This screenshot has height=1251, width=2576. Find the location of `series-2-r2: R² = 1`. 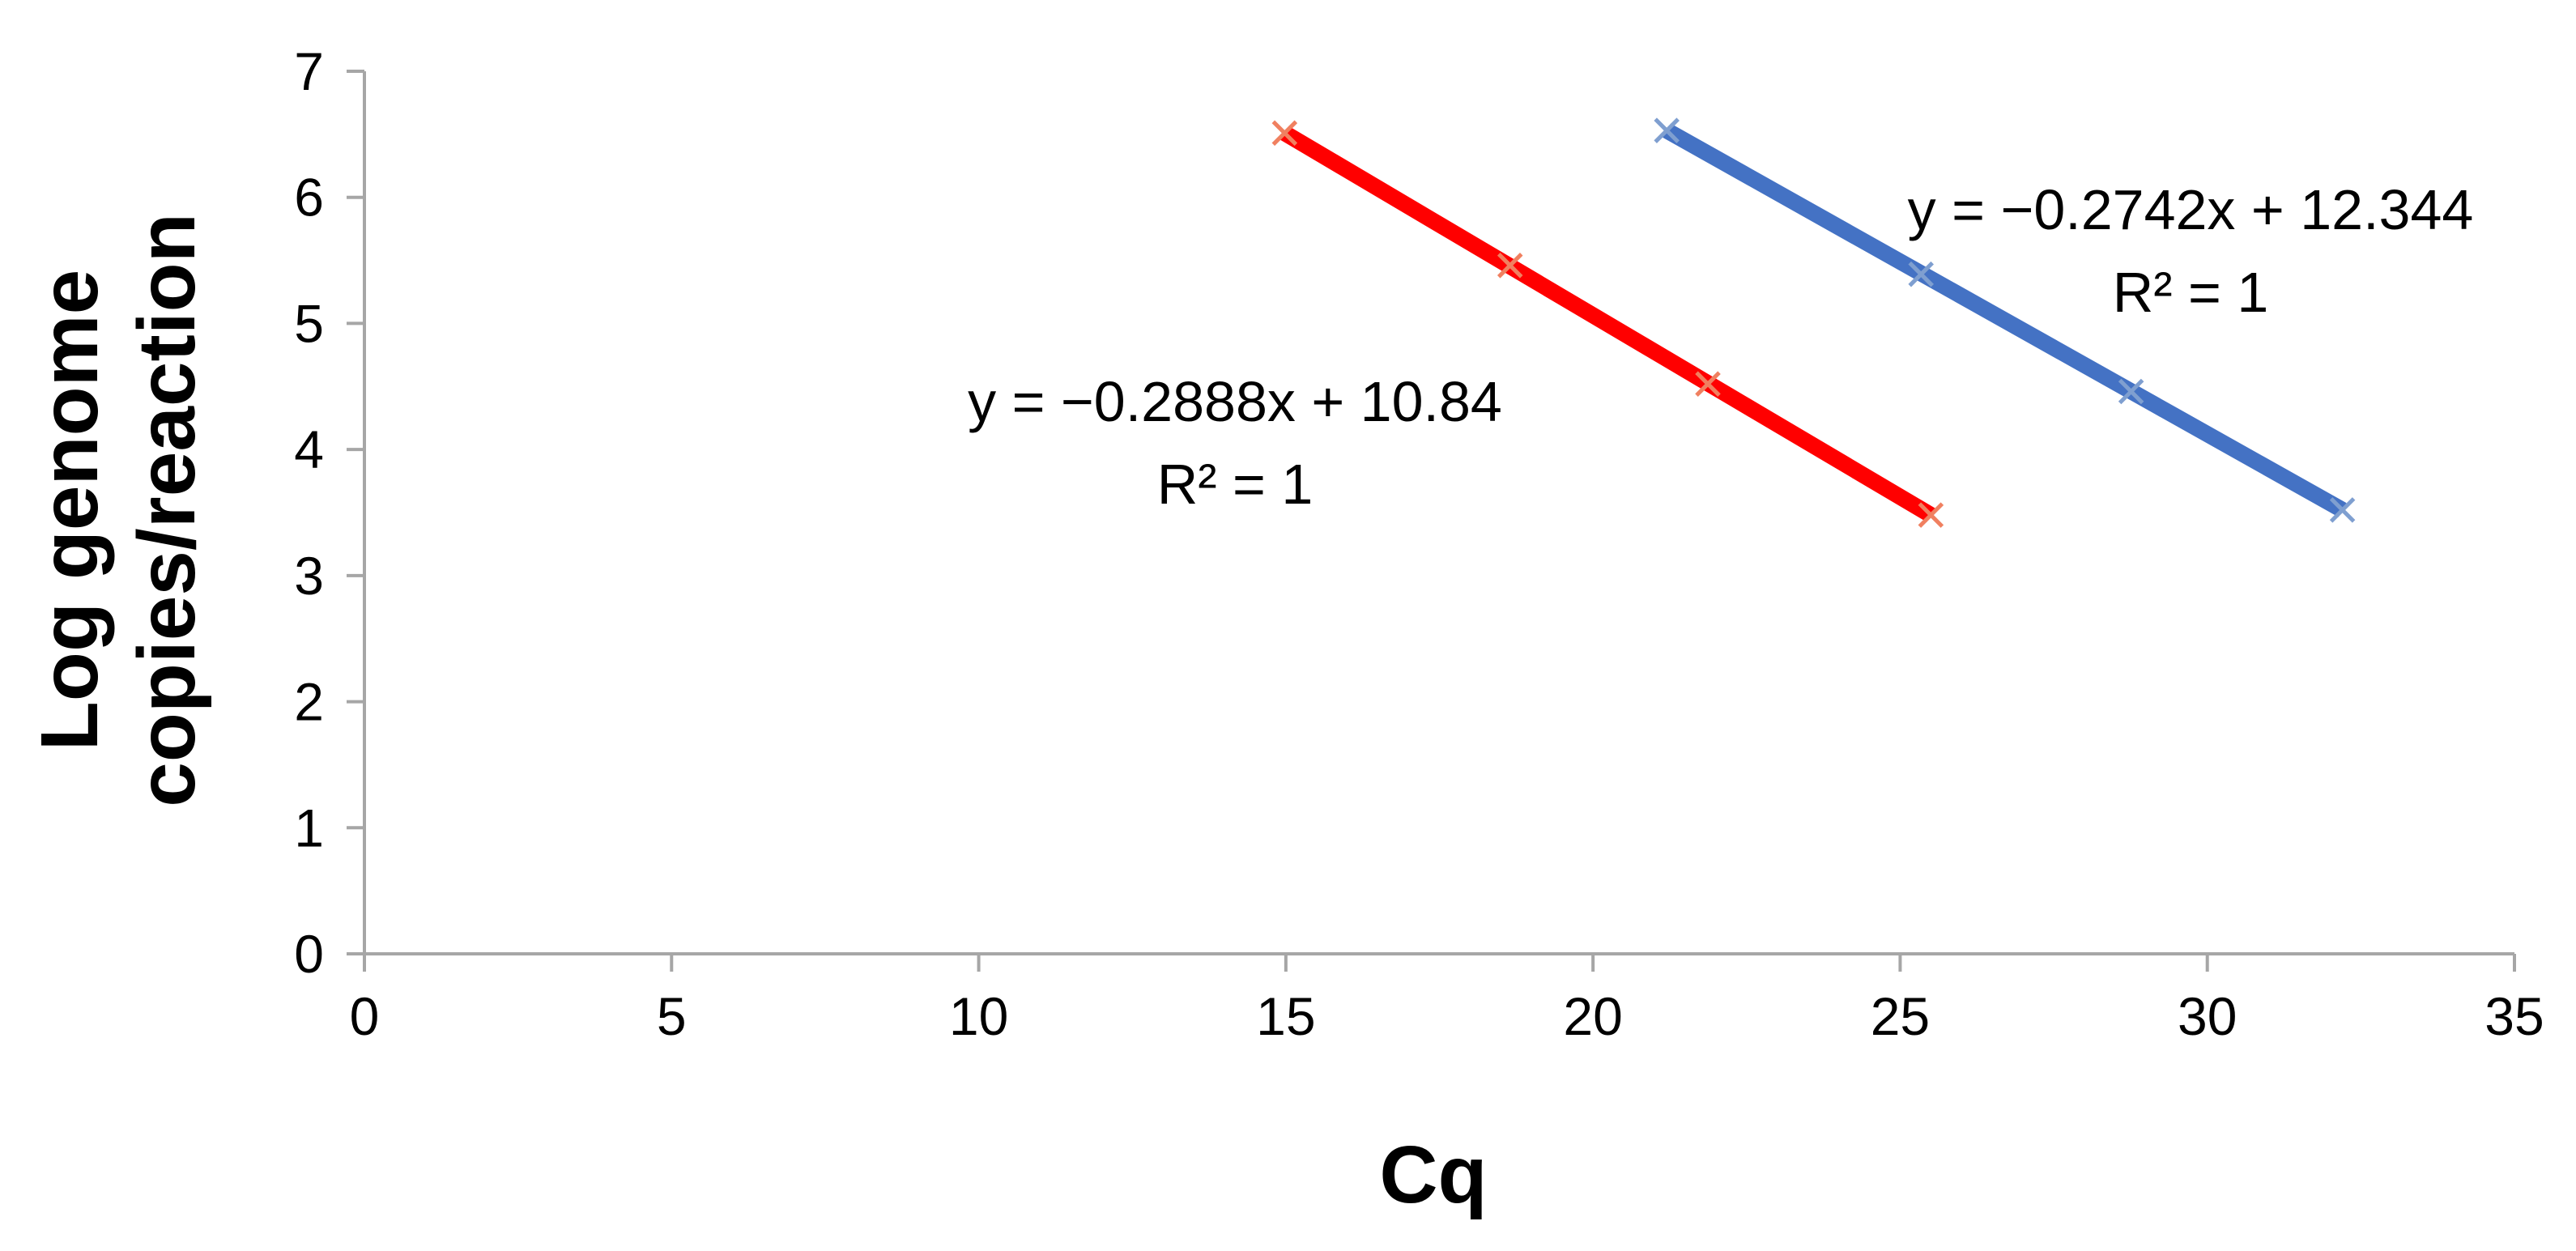

series-2-r2: R² = 1 is located at coordinates (2191, 292).